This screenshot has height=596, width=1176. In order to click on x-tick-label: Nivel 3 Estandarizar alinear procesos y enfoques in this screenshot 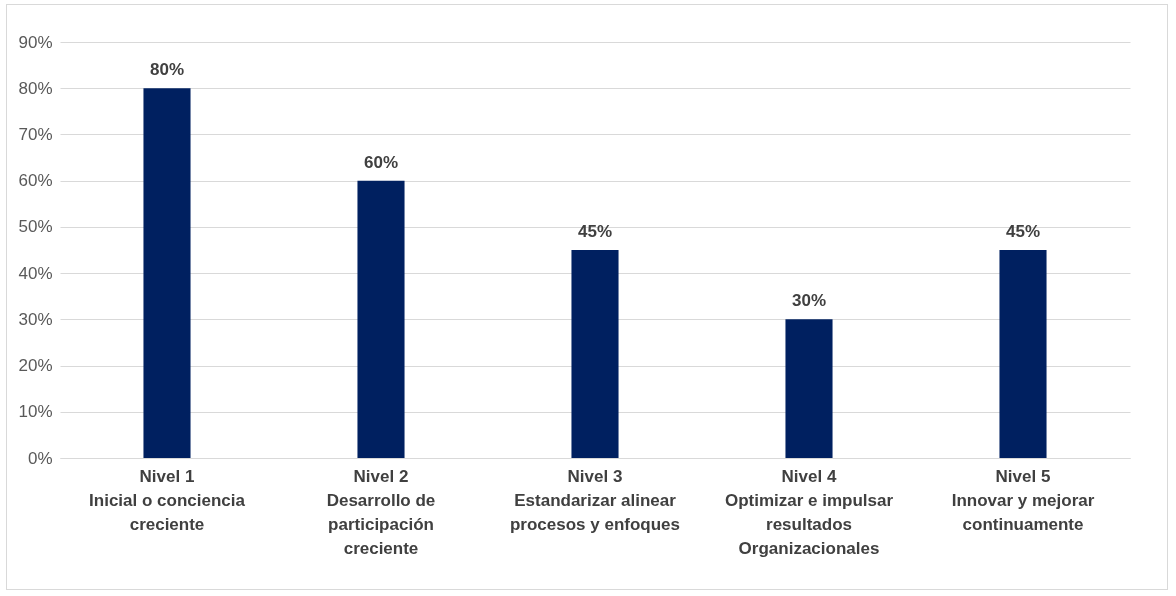, I will do `click(595, 500)`.